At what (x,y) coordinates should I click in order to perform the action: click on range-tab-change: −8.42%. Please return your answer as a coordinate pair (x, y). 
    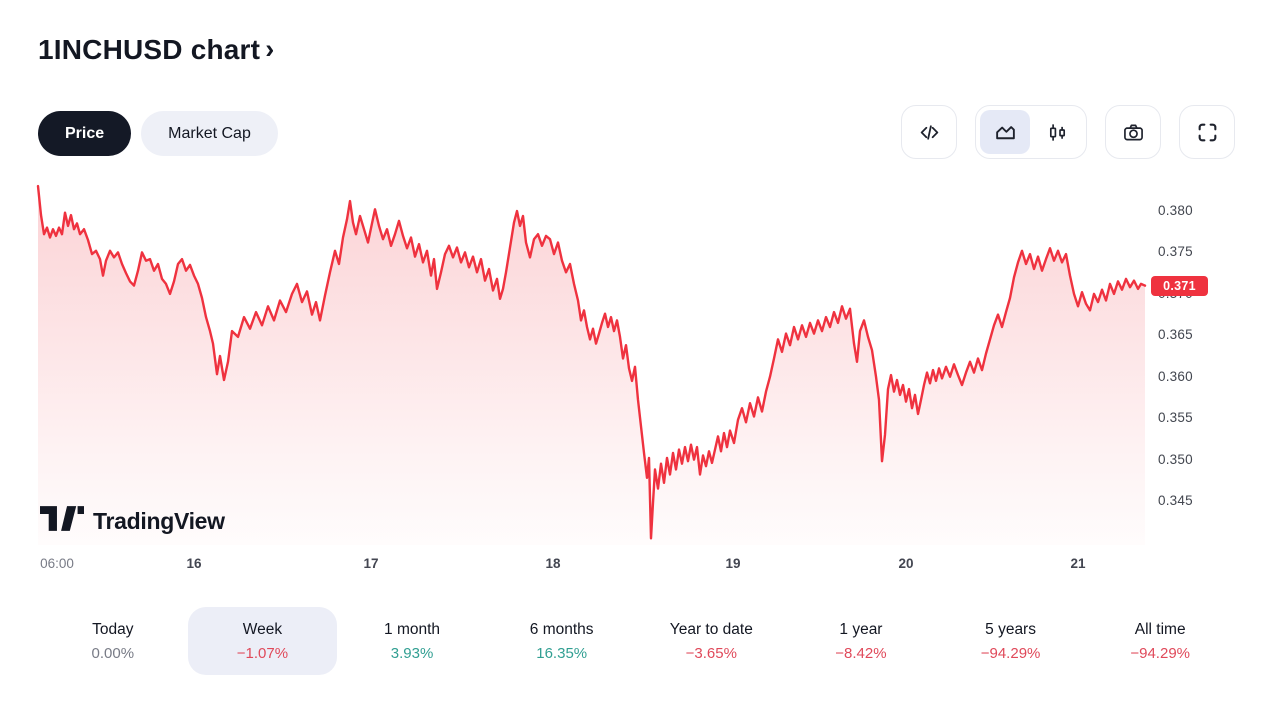
    Looking at the image, I should click on (861, 653).